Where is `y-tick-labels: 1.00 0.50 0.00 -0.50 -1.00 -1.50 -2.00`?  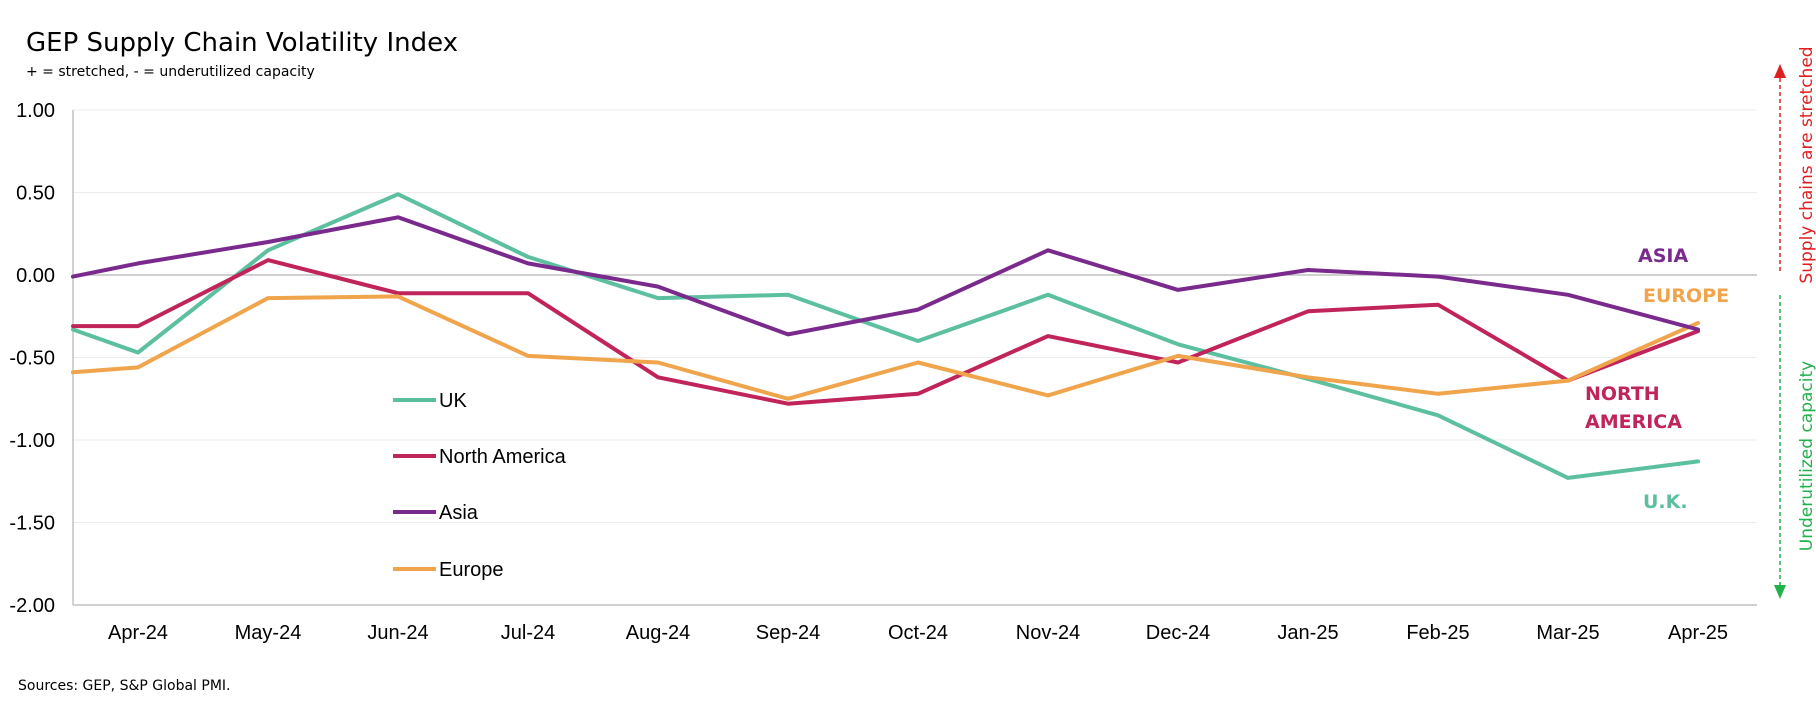
y-tick-labels: 1.00 0.50 0.00 -0.50 -1.00 -1.50 -2.00 is located at coordinates (32, 358).